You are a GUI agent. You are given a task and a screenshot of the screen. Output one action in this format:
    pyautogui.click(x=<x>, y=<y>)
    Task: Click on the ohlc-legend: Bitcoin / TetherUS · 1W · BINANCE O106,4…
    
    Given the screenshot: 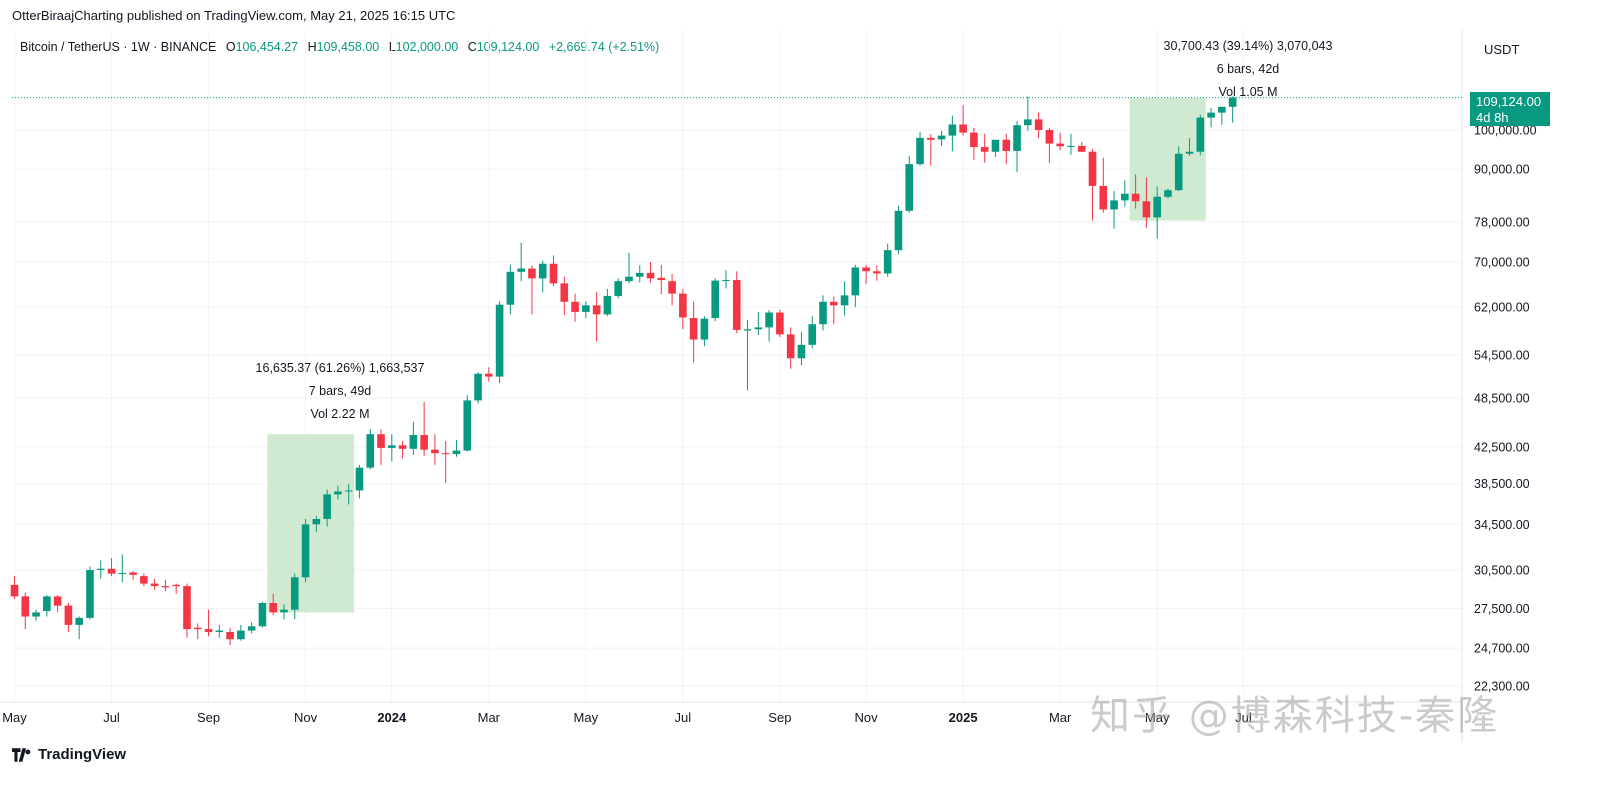 What is the action you would take?
    pyautogui.click(x=339, y=47)
    